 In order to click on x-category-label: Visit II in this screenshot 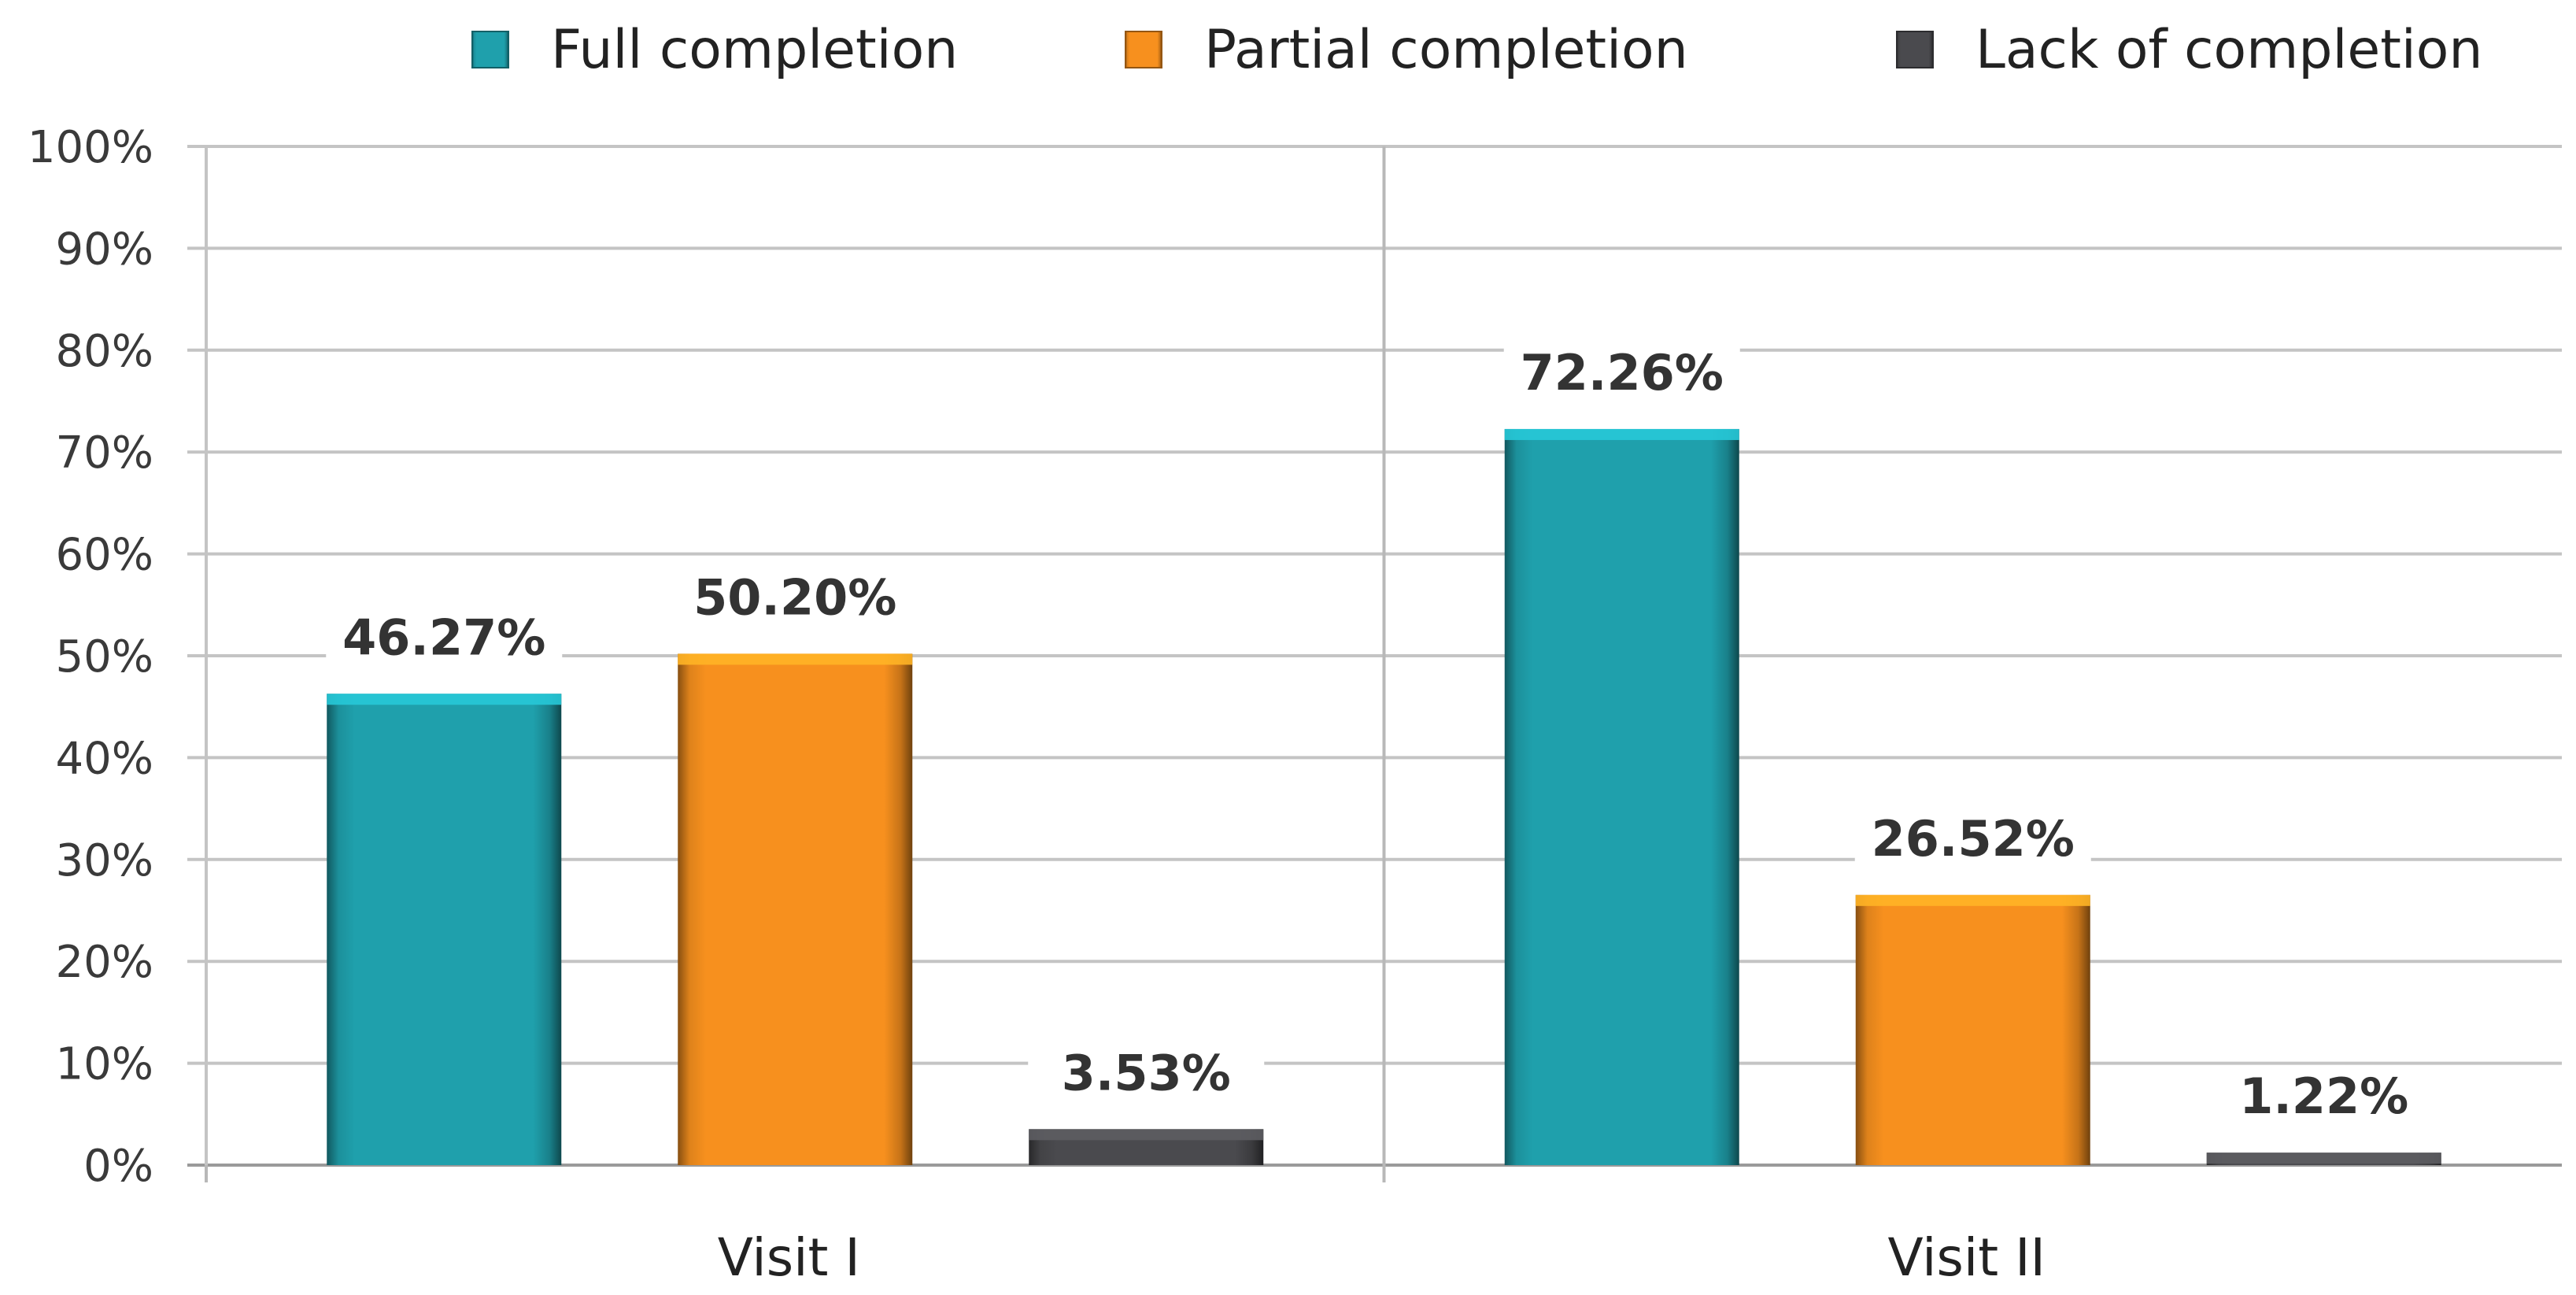, I will do `click(1966, 1257)`.